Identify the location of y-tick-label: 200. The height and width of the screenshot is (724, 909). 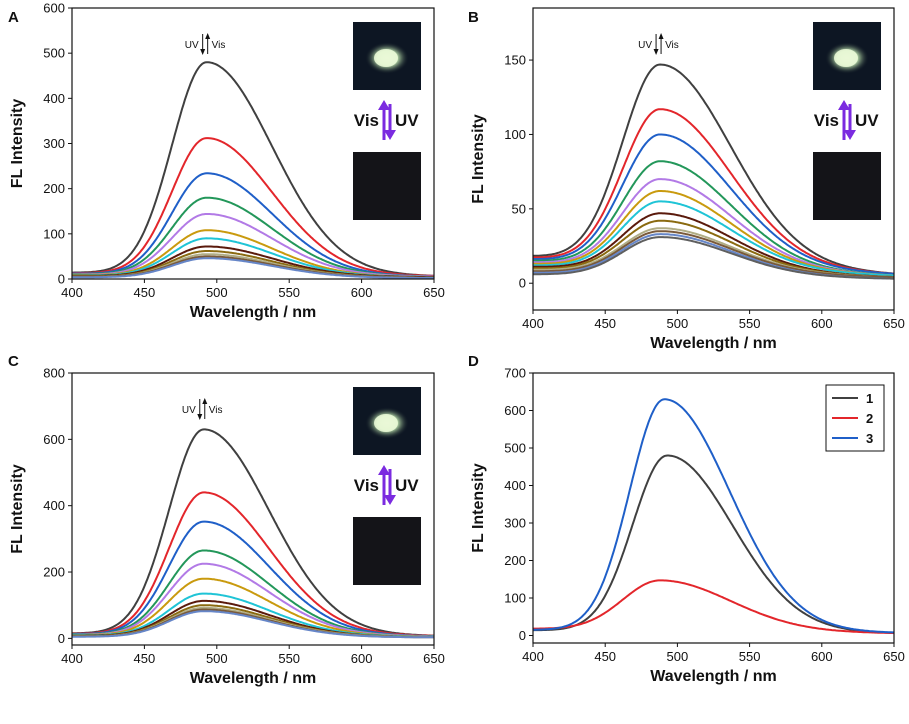
(515, 560).